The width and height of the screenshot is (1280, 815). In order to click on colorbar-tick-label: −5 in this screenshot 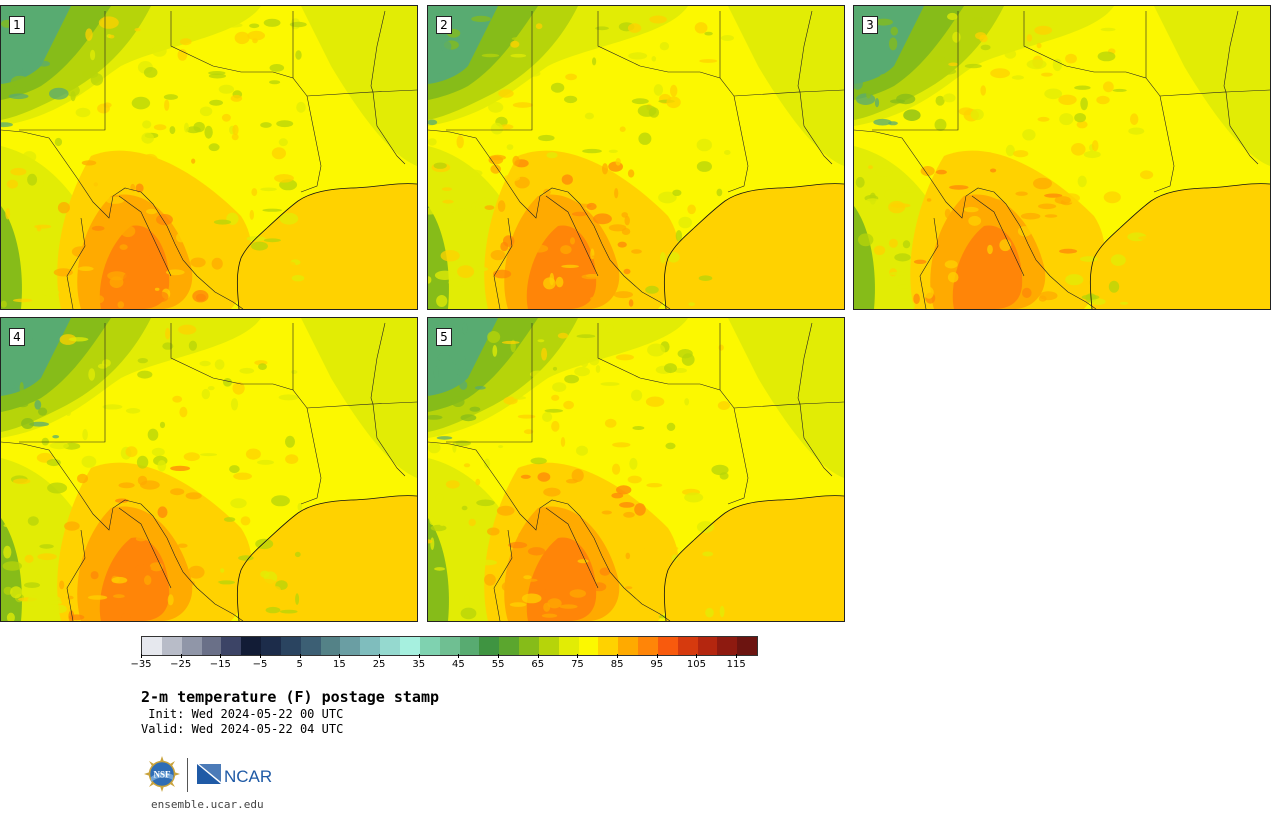, I will do `click(260, 664)`.